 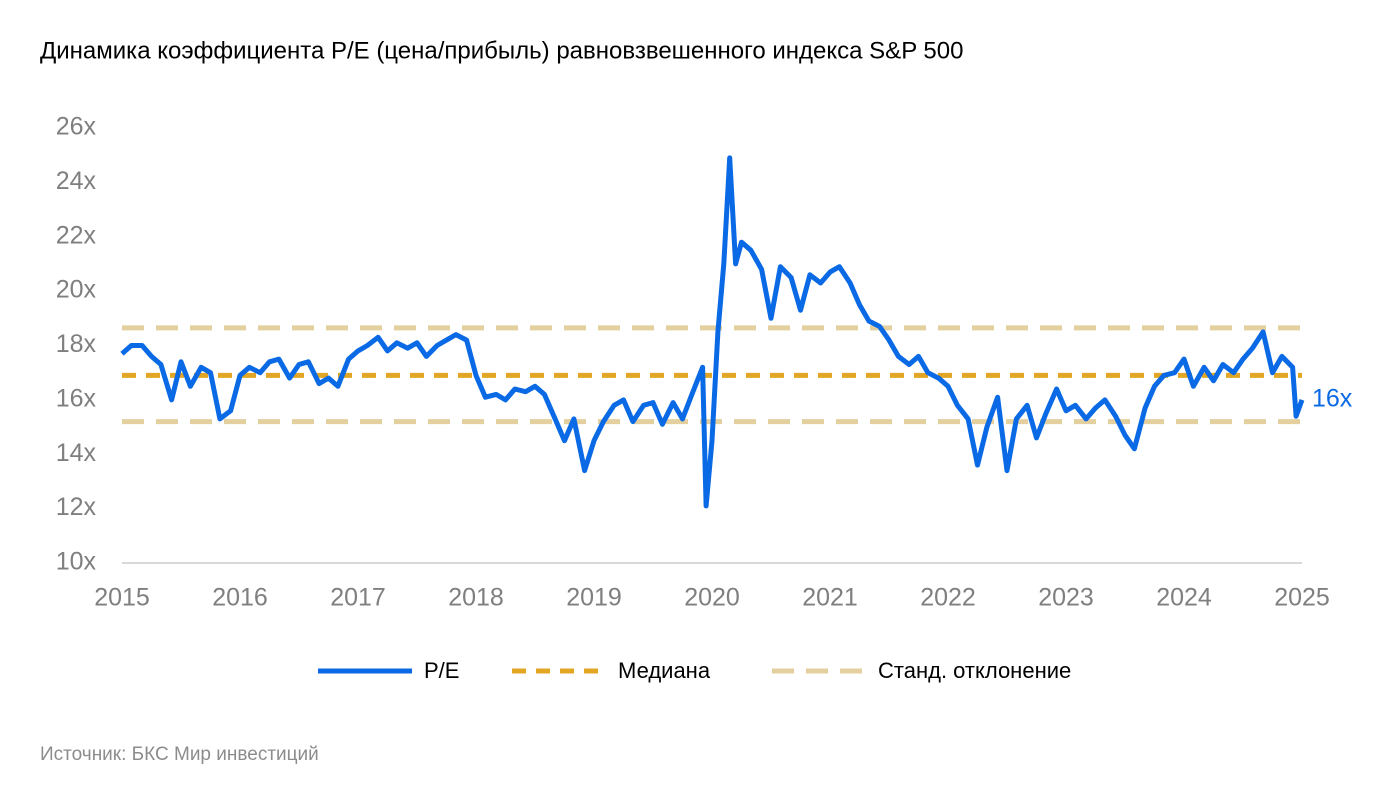 What do you see at coordinates (76, 181) in the screenshot?
I see `y-tick-label: 24x` at bounding box center [76, 181].